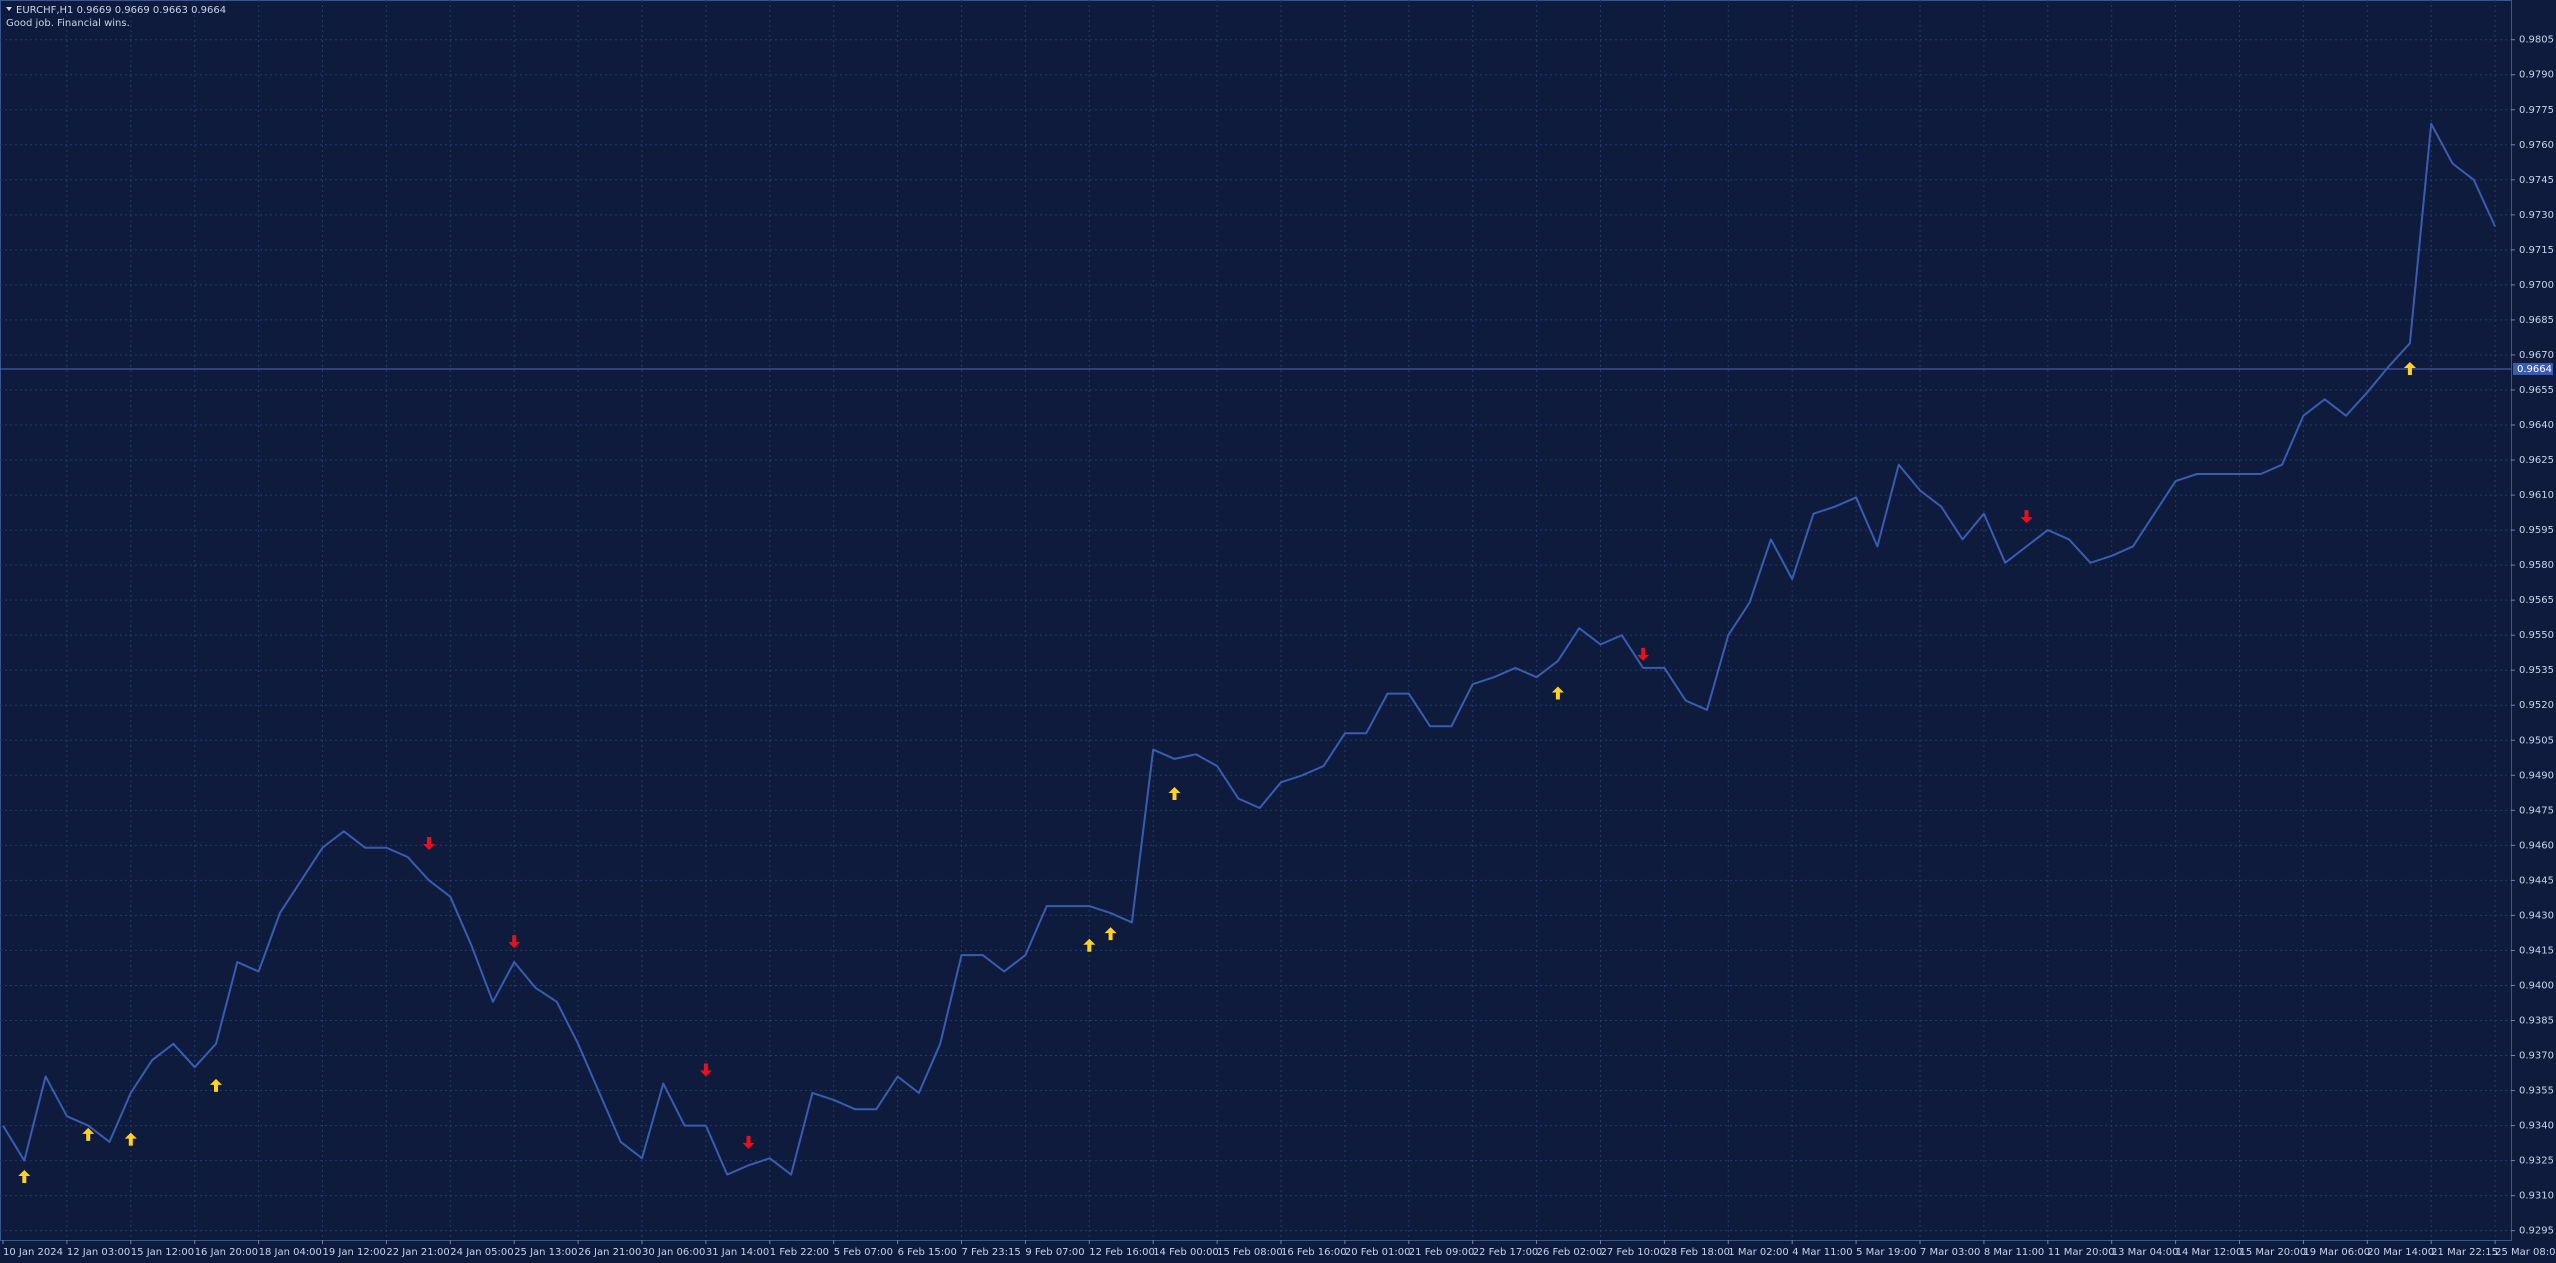  What do you see at coordinates (2536, 180) in the screenshot?
I see `y-tick-label: 0.9745` at bounding box center [2536, 180].